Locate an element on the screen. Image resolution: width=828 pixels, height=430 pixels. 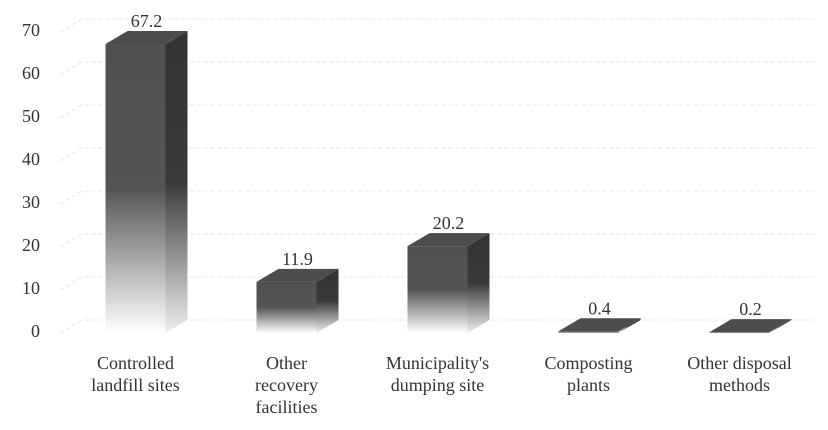
x-tick-label: Other disposal methods is located at coordinates (739, 374).